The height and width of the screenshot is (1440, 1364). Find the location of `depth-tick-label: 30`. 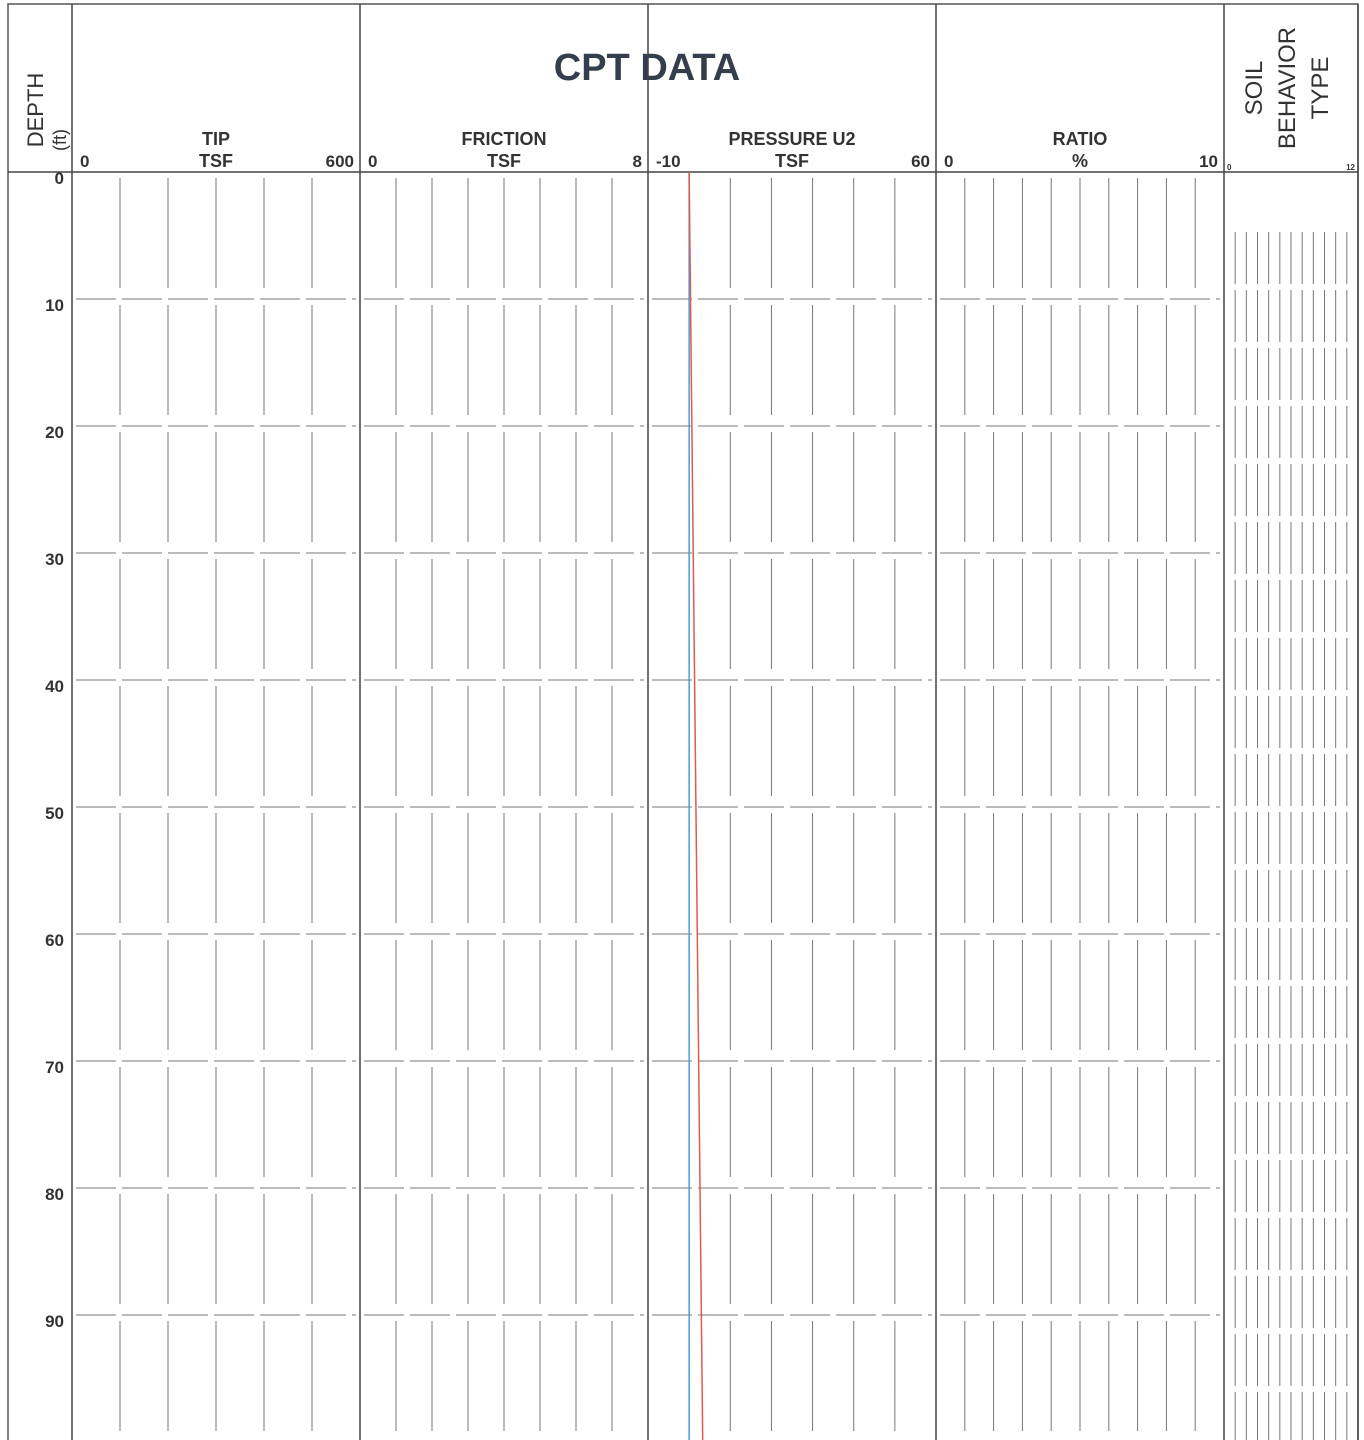

depth-tick-label: 30 is located at coordinates (54, 559).